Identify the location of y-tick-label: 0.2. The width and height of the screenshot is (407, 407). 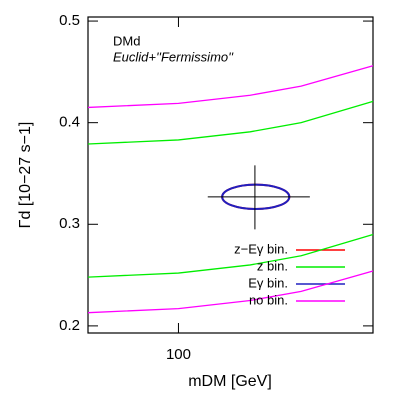
(69, 325).